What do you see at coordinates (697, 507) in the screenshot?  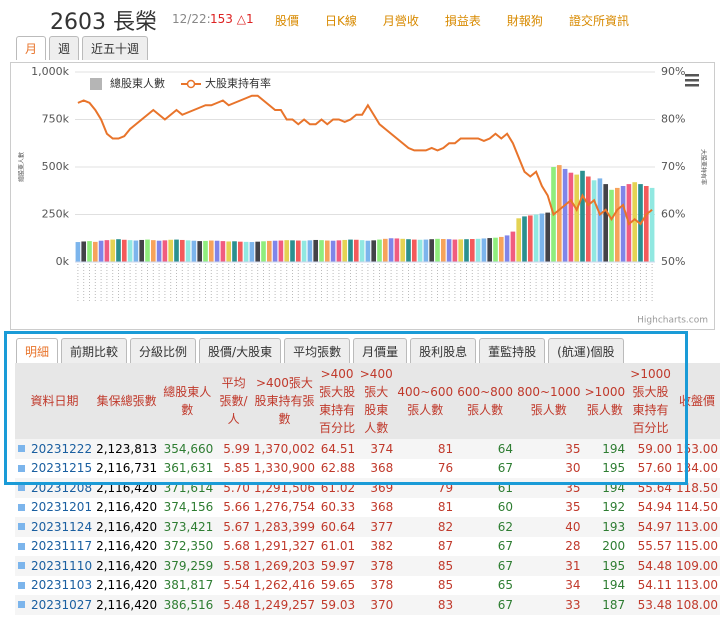 I see `table-cell: 114.50` at bounding box center [697, 507].